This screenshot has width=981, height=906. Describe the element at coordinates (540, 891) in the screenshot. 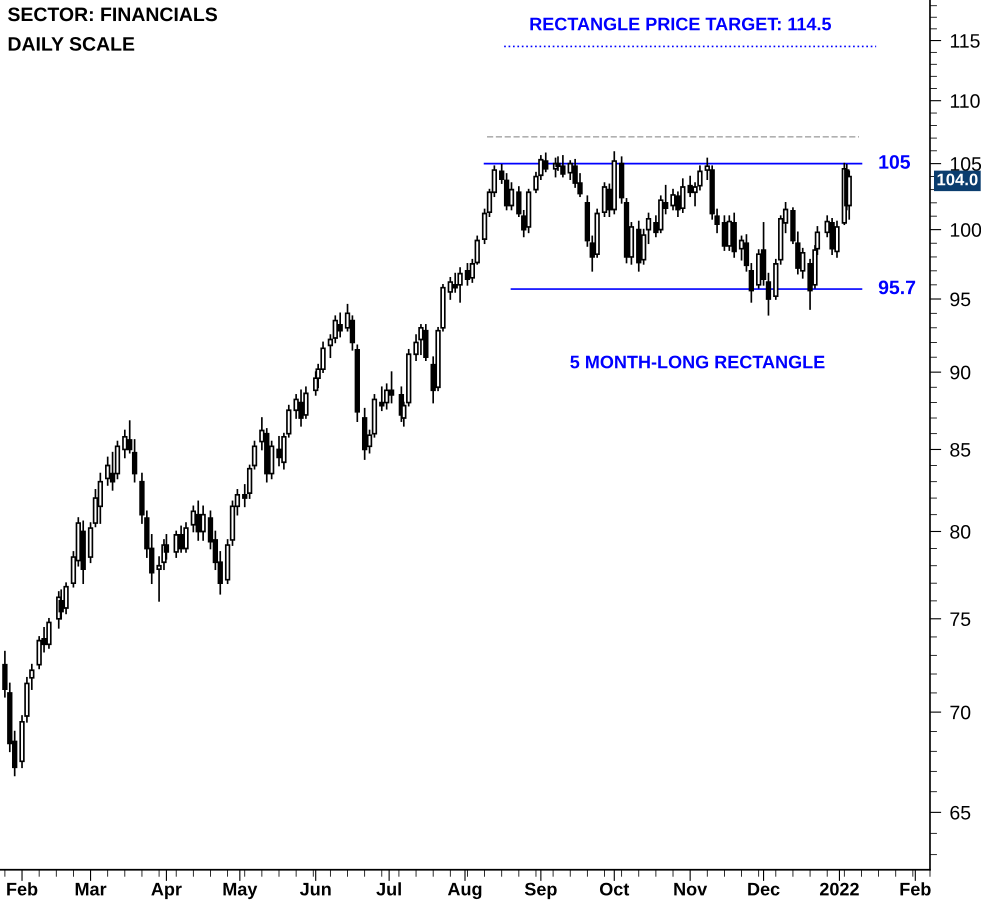

I see `x-tick-label: Sep` at that location.